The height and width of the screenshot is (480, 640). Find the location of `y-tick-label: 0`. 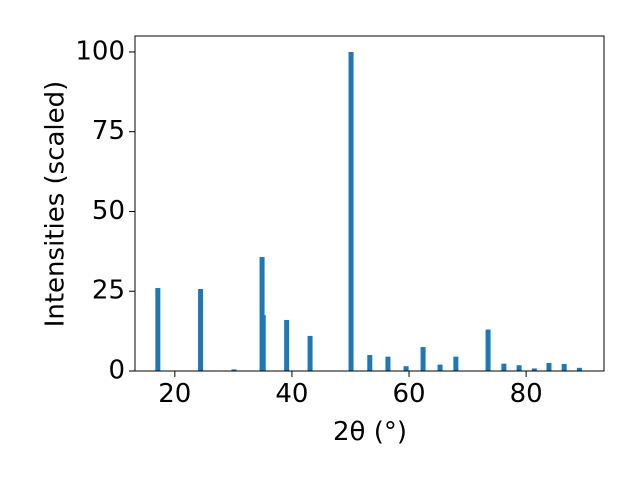

y-tick-label: 0 is located at coordinates (116, 371).